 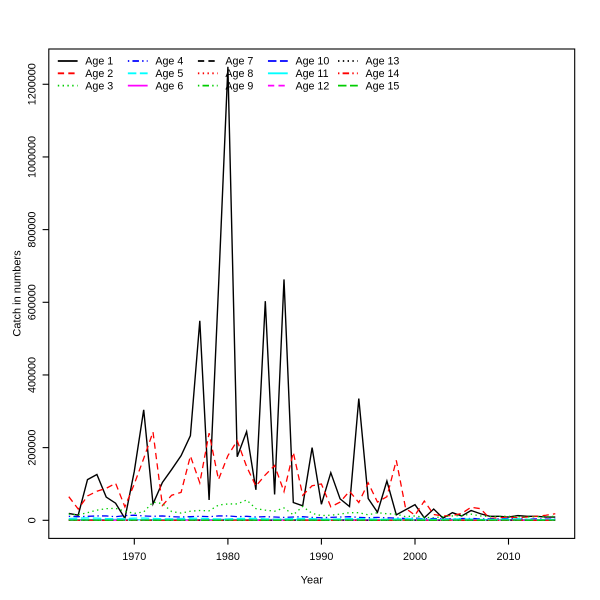 What do you see at coordinates (33, 448) in the screenshot?
I see `svg-text: 200000` at bounding box center [33, 448].